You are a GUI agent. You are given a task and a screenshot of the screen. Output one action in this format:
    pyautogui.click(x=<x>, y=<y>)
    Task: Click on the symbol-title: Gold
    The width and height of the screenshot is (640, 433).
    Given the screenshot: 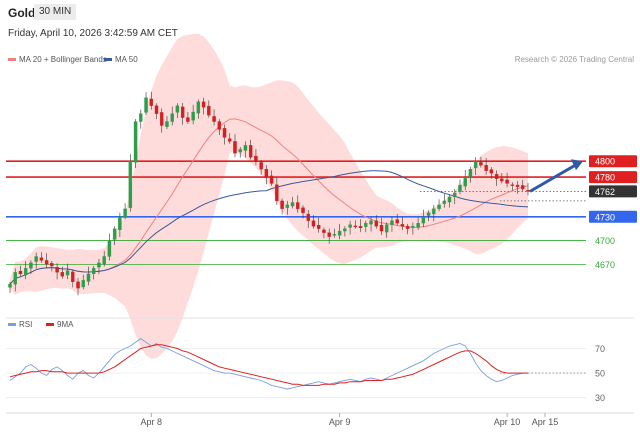 What is the action you would take?
    pyautogui.click(x=22, y=13)
    